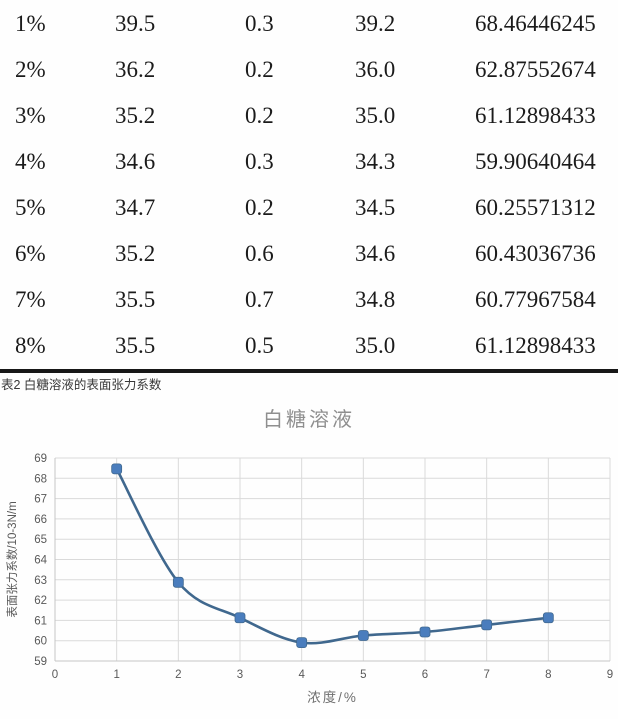  Describe the element at coordinates (259, 345) in the screenshot. I see `table-cell: 0.5` at that location.